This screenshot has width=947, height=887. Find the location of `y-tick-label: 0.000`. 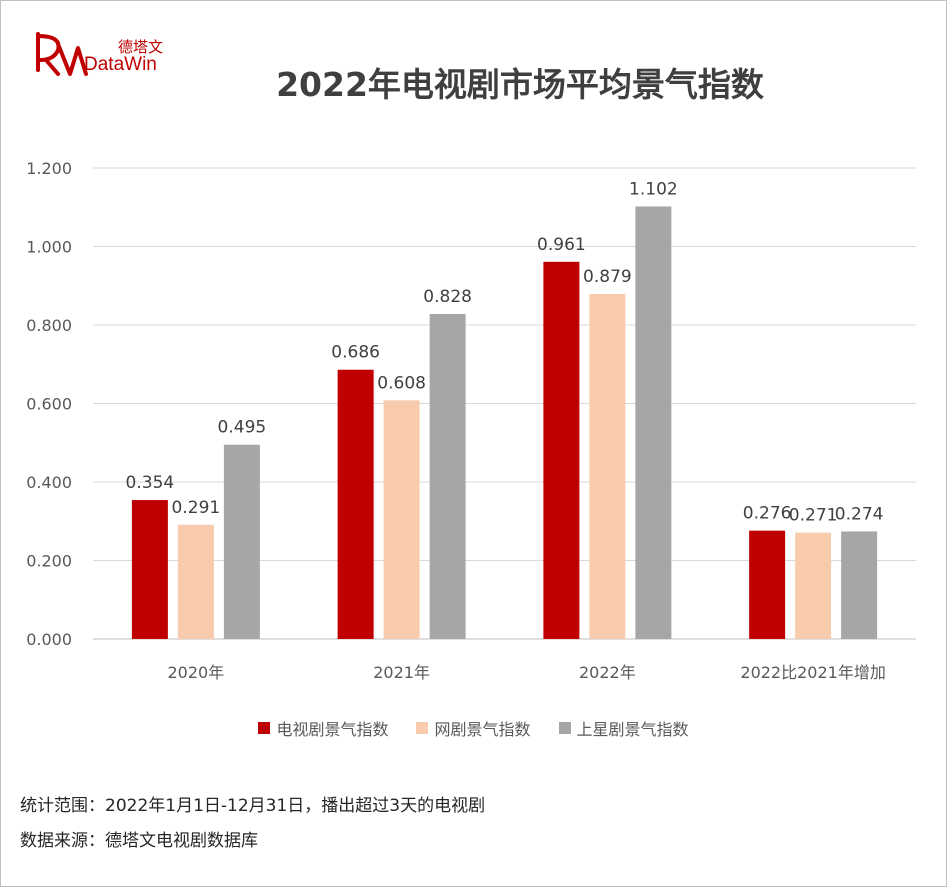

y-tick-label: 0.000 is located at coordinates (49, 639).